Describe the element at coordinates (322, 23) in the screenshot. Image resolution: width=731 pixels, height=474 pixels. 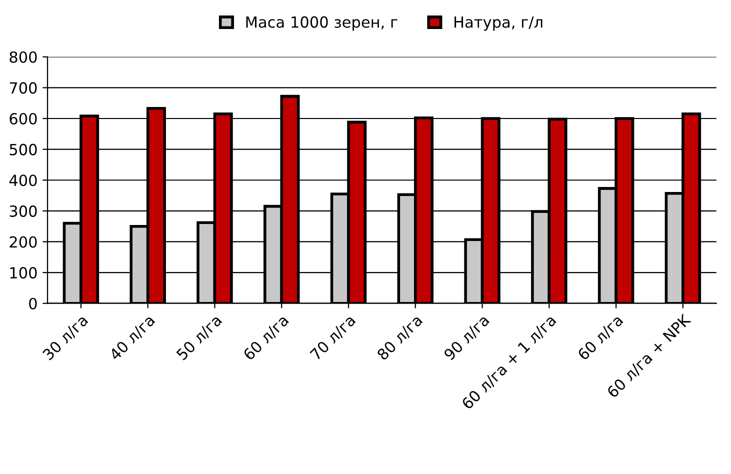
I see `legend-label: Маса 1000 зерен, г` at that location.